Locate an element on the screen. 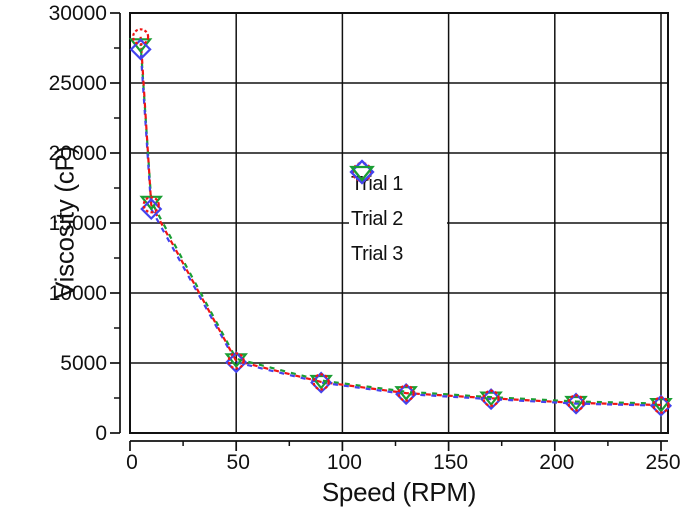 This screenshot has height=520, width=683. trial-2-diamond-marker-icon is located at coordinates (362, 172).